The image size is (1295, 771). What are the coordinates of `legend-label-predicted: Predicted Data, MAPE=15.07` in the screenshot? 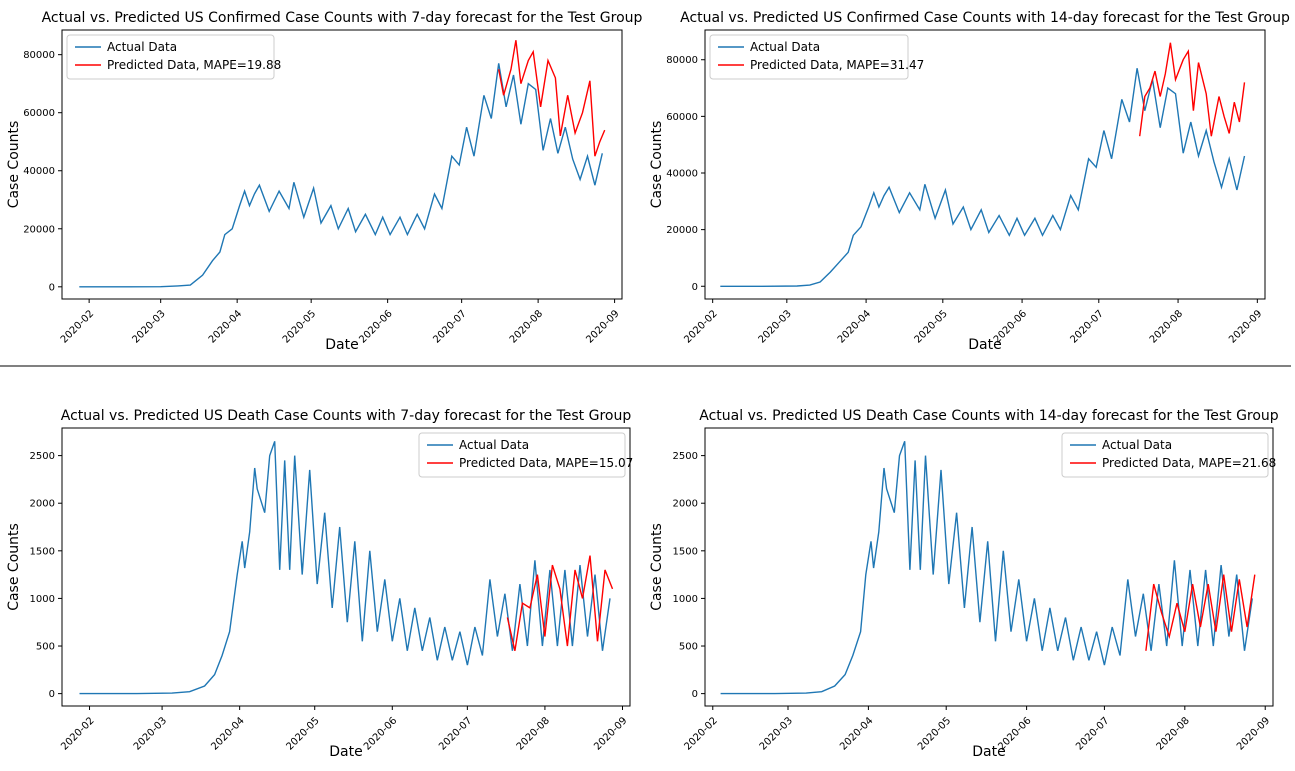 It's located at (546, 463).